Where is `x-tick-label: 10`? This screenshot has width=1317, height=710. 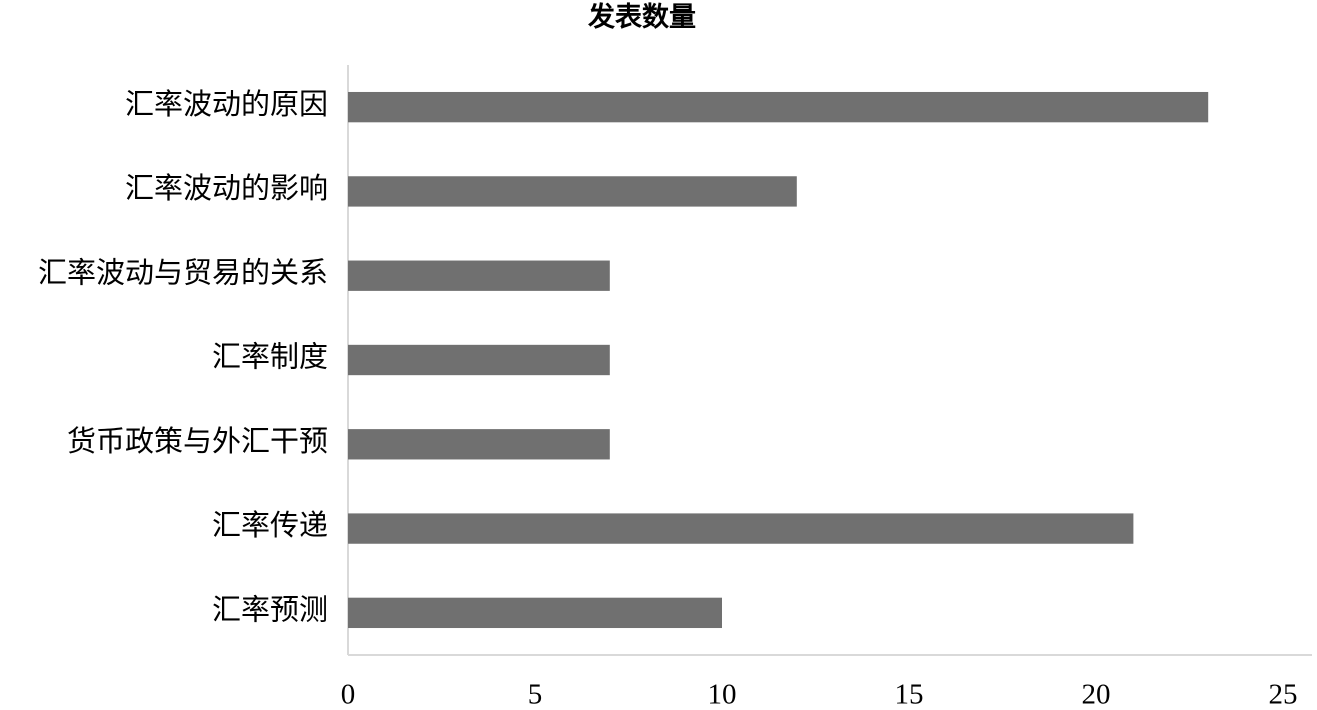
x-tick-label: 10 is located at coordinates (722, 694).